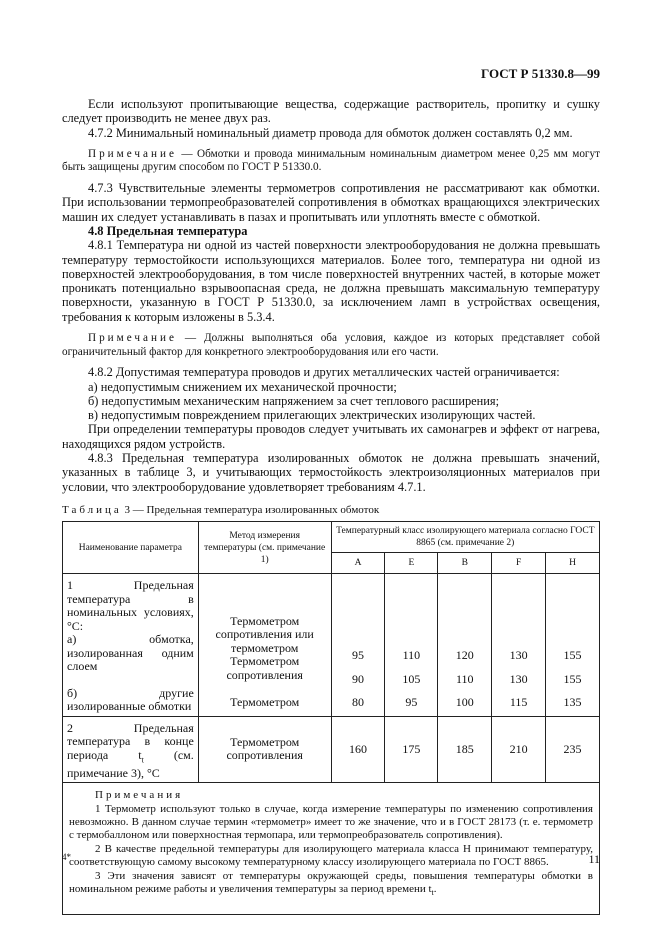  What do you see at coordinates (130, 548) in the screenshot?
I see `header-param: Наименование параметра` at bounding box center [130, 548].